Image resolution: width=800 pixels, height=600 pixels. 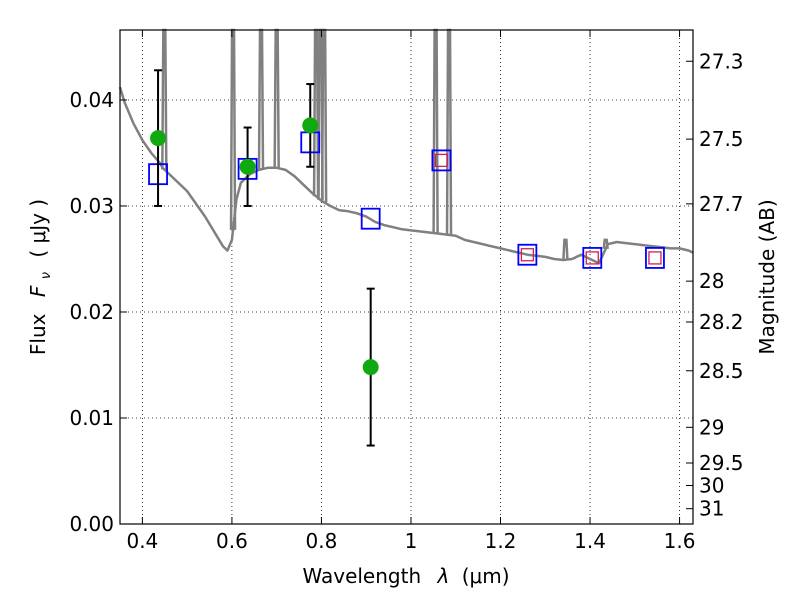 I want to click on y2-tick-label: 27.5, so click(x=721, y=139).